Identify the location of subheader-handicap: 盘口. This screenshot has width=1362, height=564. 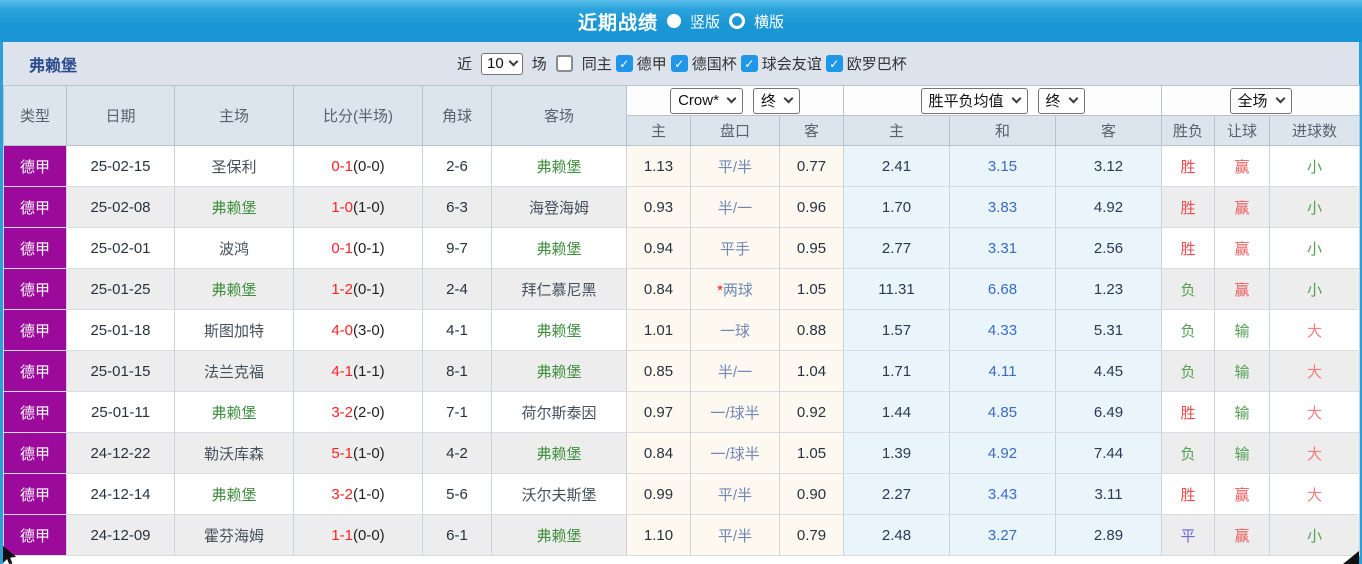
(735, 130).